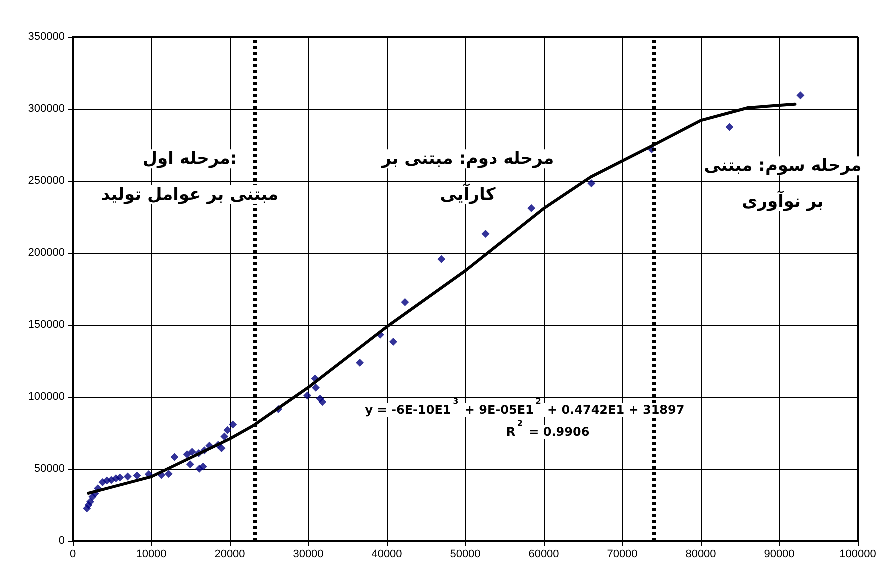 The height and width of the screenshot is (580, 883). Describe the element at coordinates (46, 397) in the screenshot. I see `y-tick-label: 100000` at that location.